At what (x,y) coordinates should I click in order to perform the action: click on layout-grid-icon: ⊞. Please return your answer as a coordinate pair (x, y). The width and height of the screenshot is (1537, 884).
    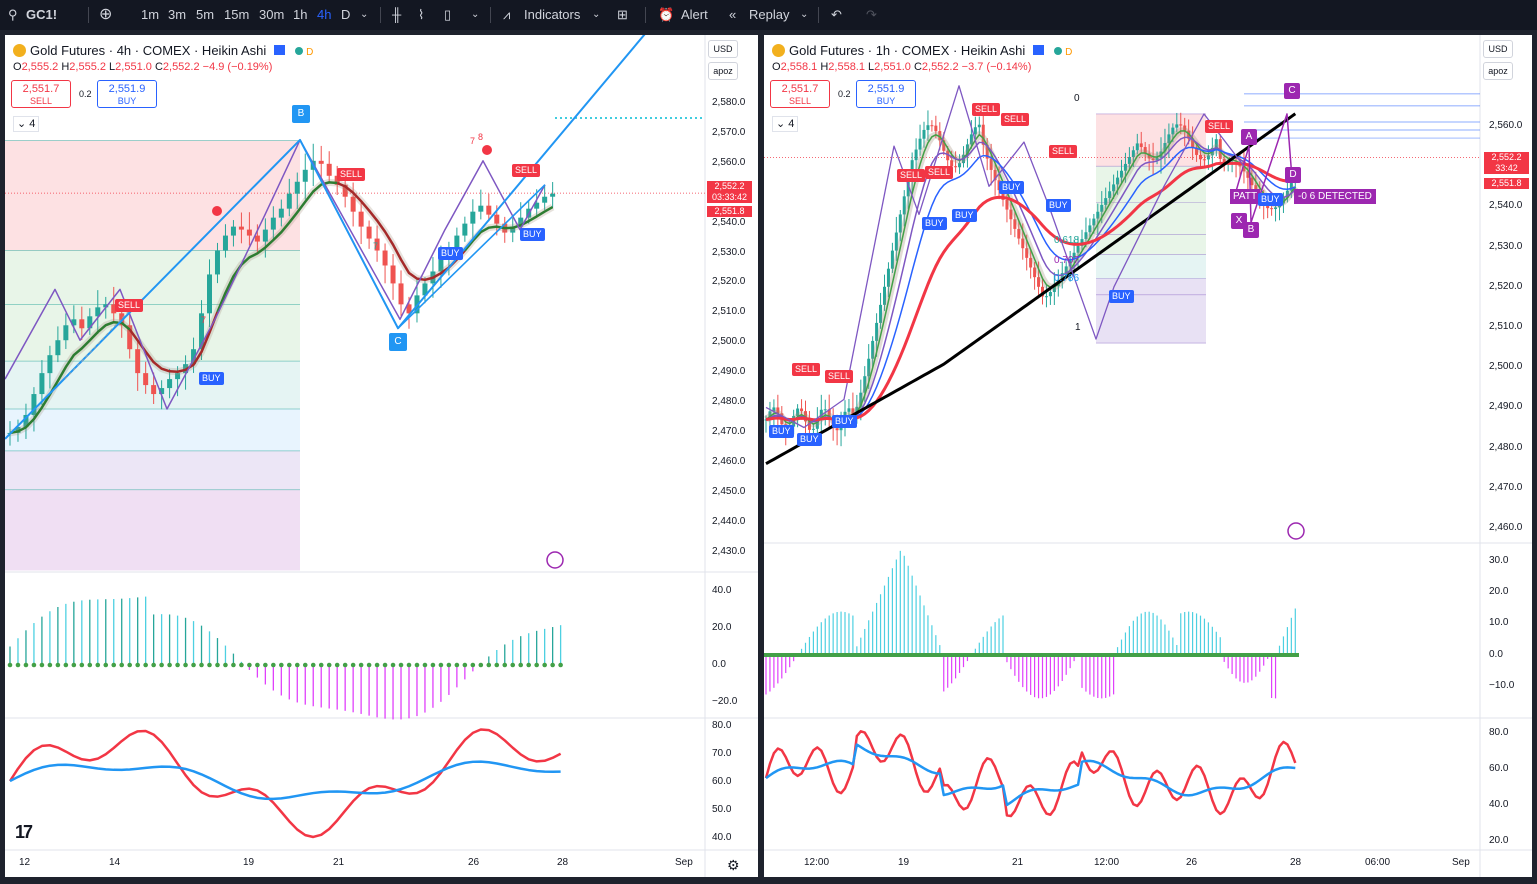
    Looking at the image, I should click on (622, 14).